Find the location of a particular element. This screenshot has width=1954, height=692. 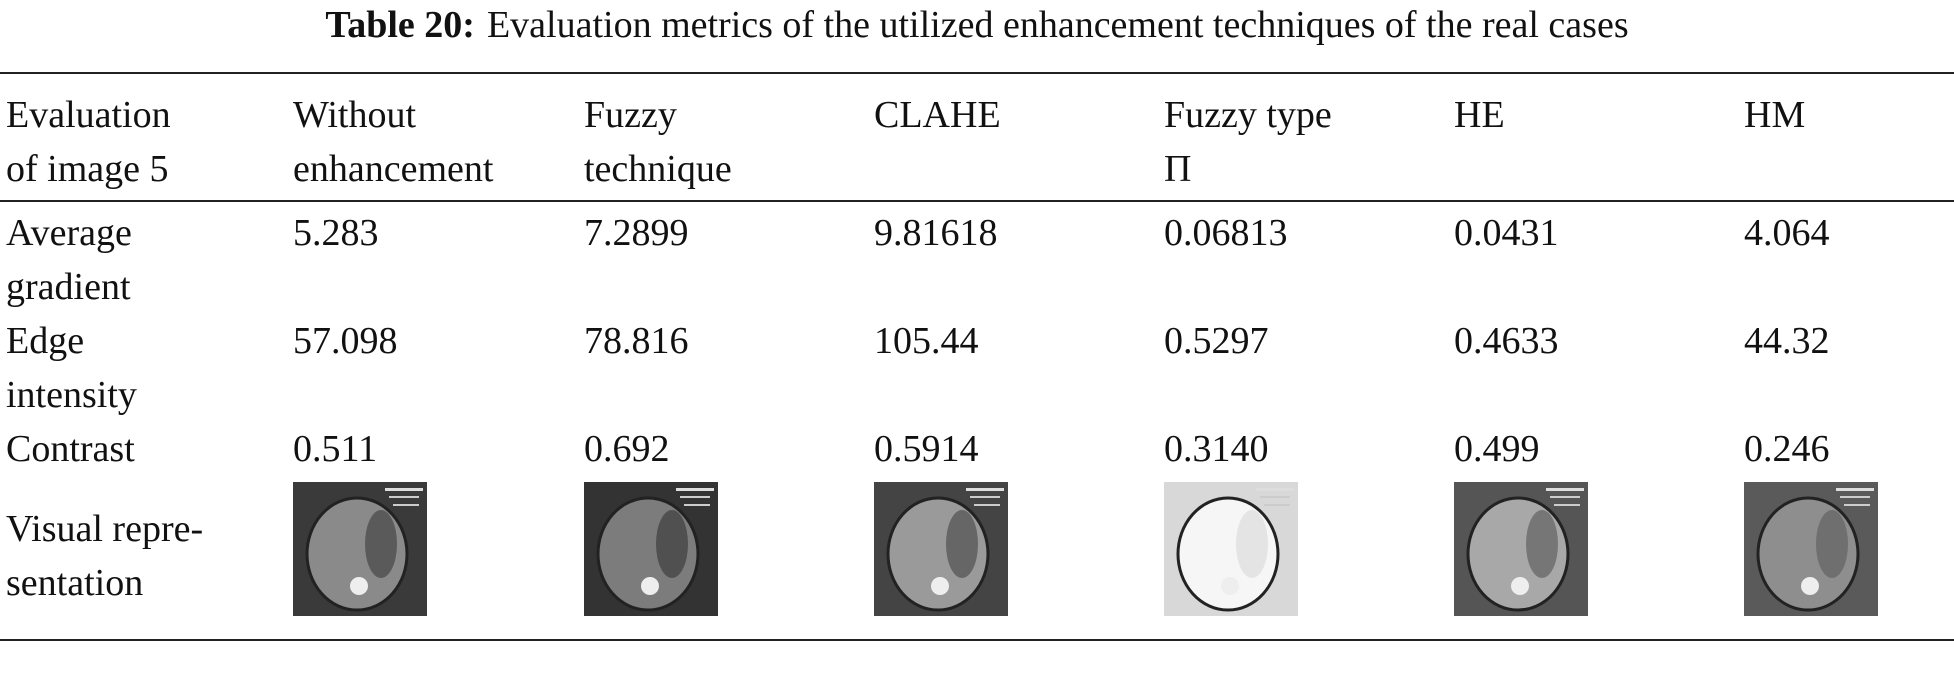

row-label: Average gradient is located at coordinates (69, 260).